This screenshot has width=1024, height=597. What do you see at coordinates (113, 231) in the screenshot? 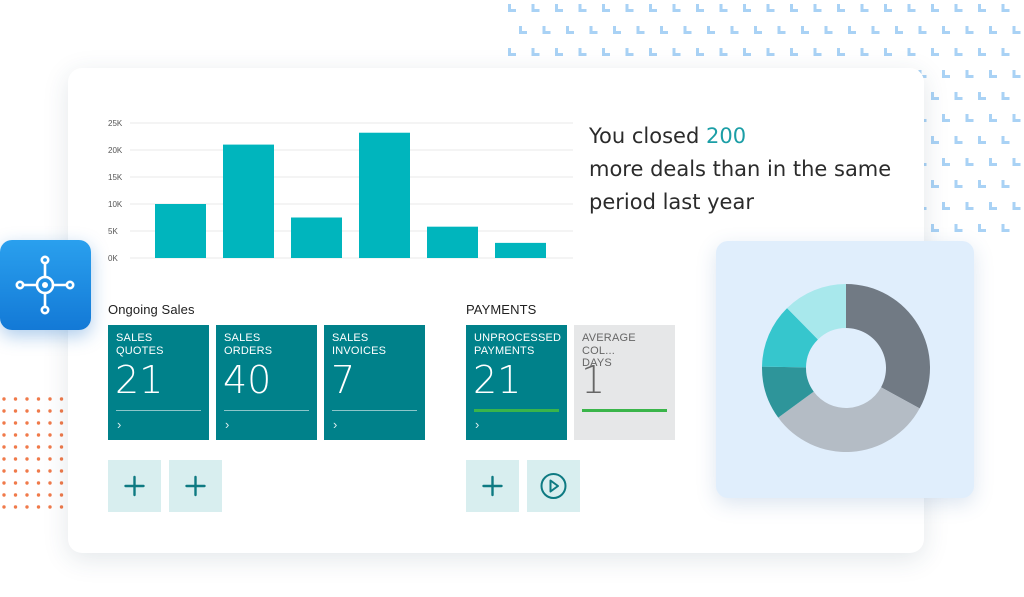
I see `y-tick-label: 5K` at bounding box center [113, 231].